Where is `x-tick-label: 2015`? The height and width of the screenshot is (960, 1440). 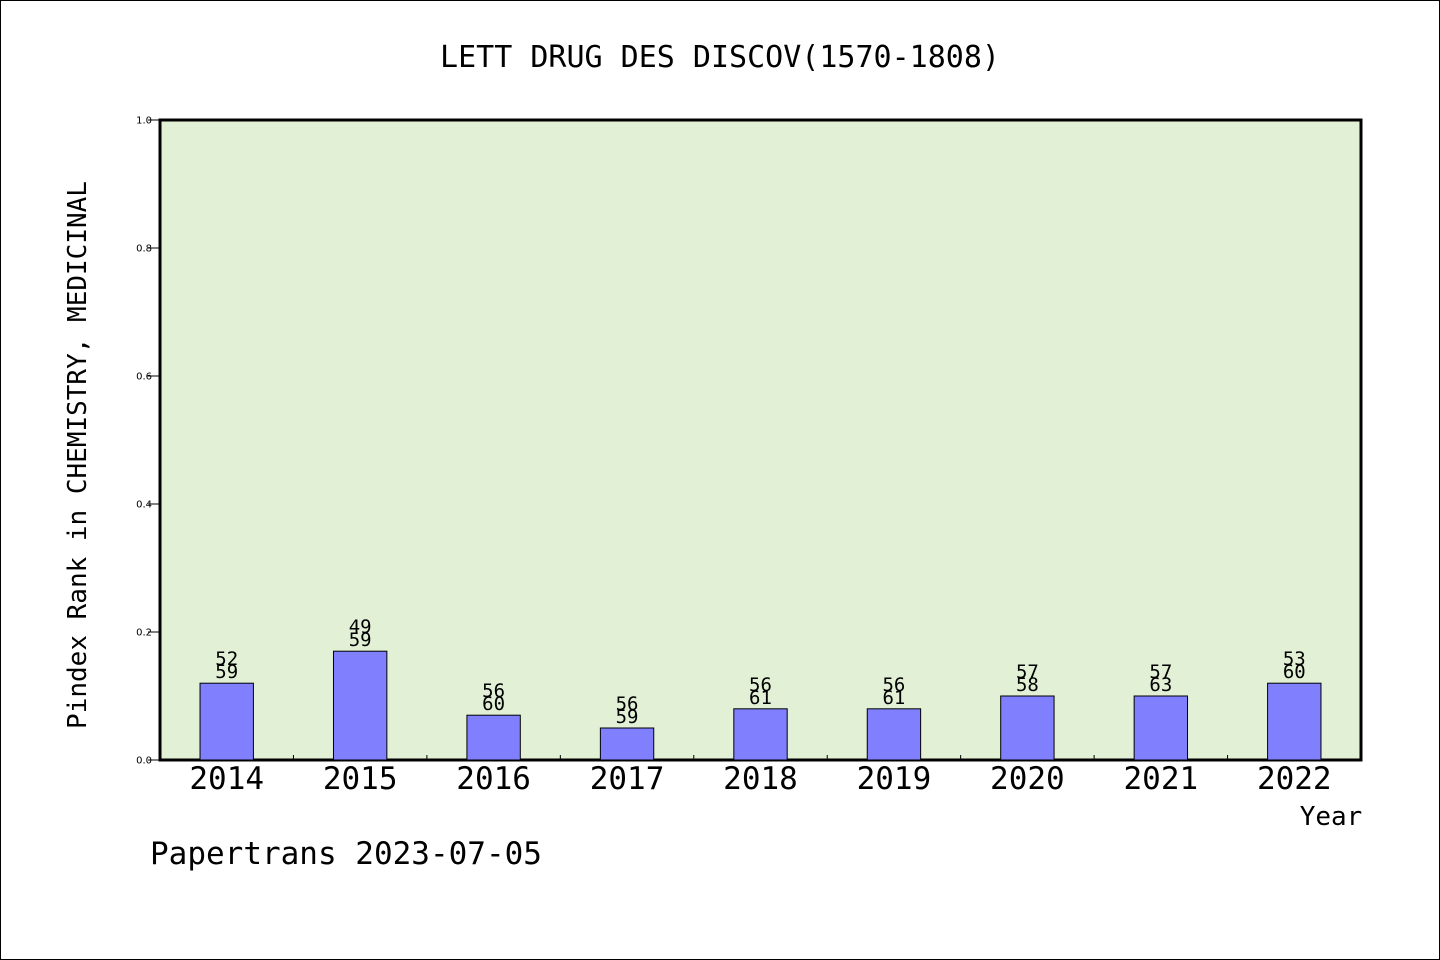 x-tick-label: 2015 is located at coordinates (360, 779).